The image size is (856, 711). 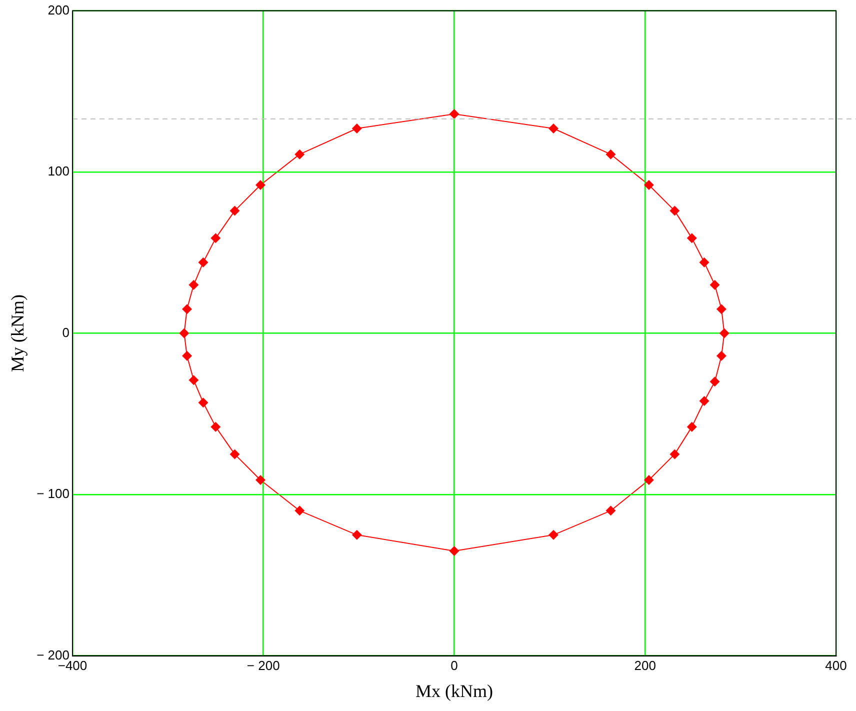 I want to click on x-tick-label: 200, so click(x=645, y=666).